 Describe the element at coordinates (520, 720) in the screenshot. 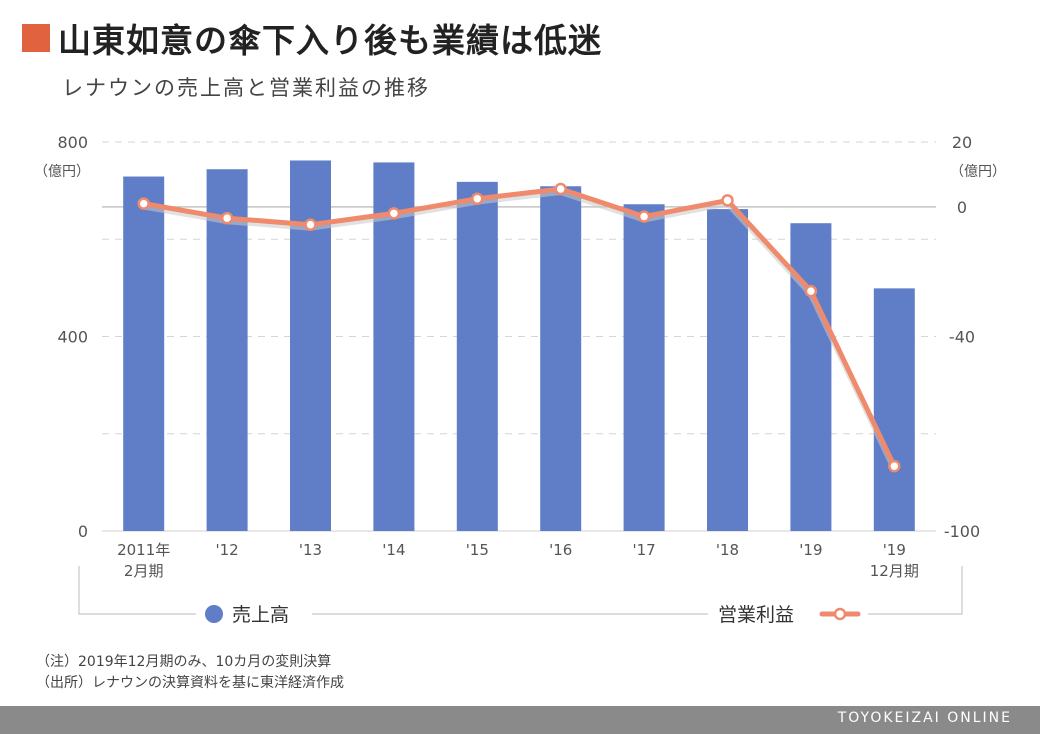

I see `footer-bar: TOYOKEIZAI ONLINE` at that location.